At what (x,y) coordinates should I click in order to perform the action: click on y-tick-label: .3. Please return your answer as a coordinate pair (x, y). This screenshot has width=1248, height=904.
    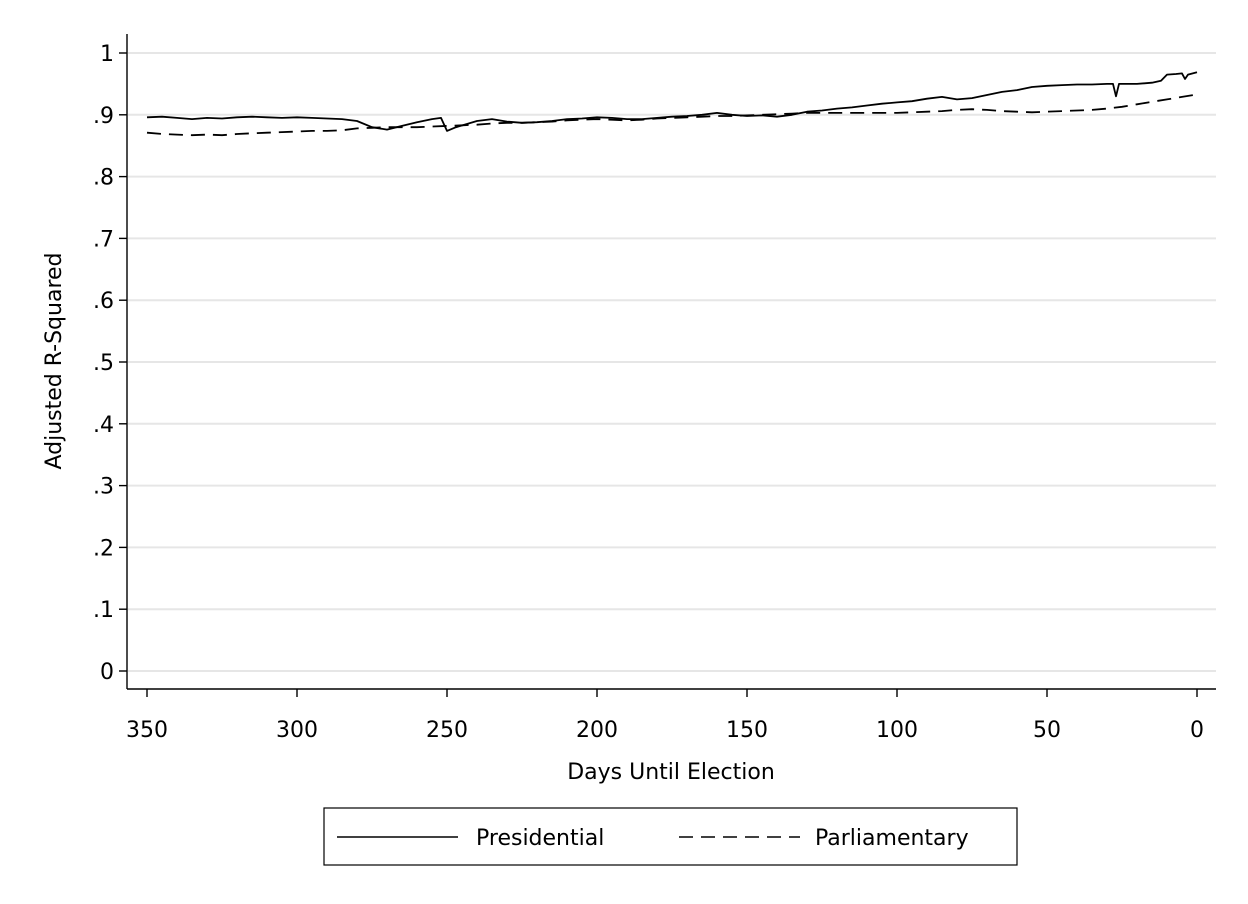
    Looking at the image, I should click on (103, 487).